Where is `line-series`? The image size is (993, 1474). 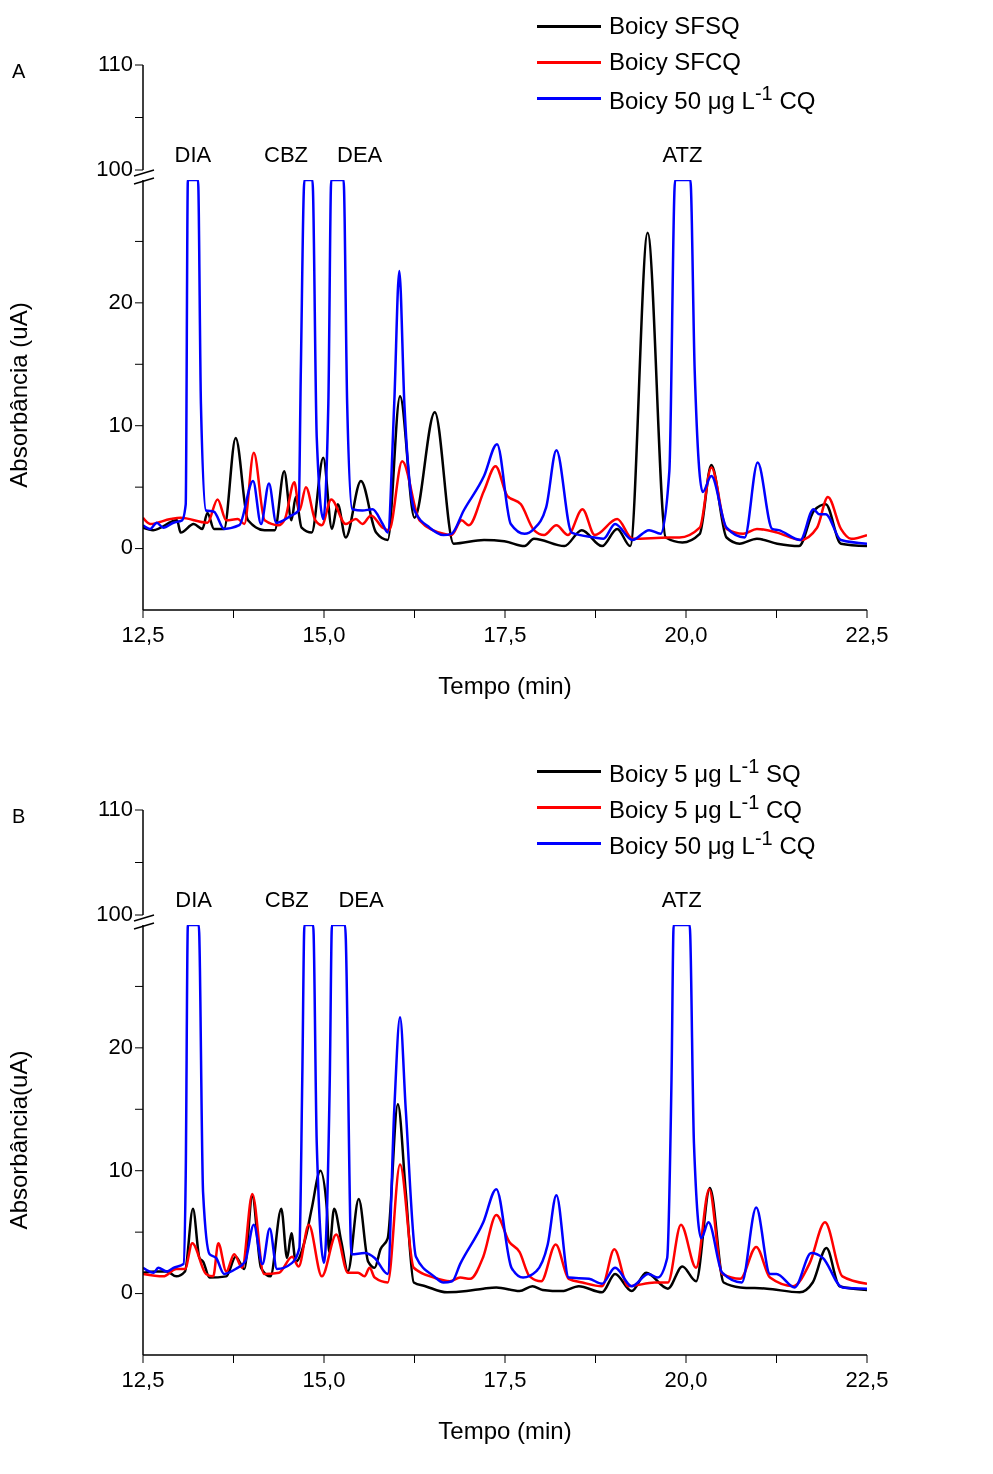
line-series is located at coordinates (505, 1225).